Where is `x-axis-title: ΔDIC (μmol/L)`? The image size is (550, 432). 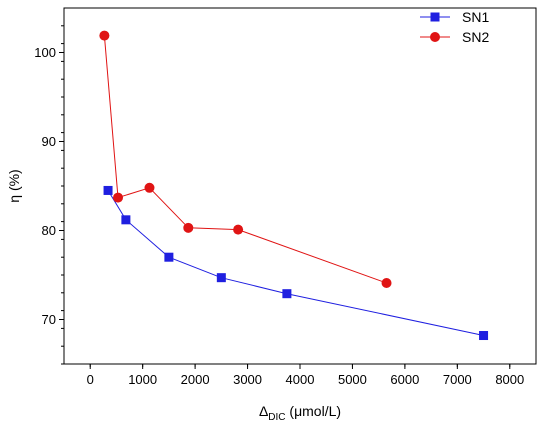 x-axis-title: ΔDIC (μmol/L) is located at coordinates (300, 413).